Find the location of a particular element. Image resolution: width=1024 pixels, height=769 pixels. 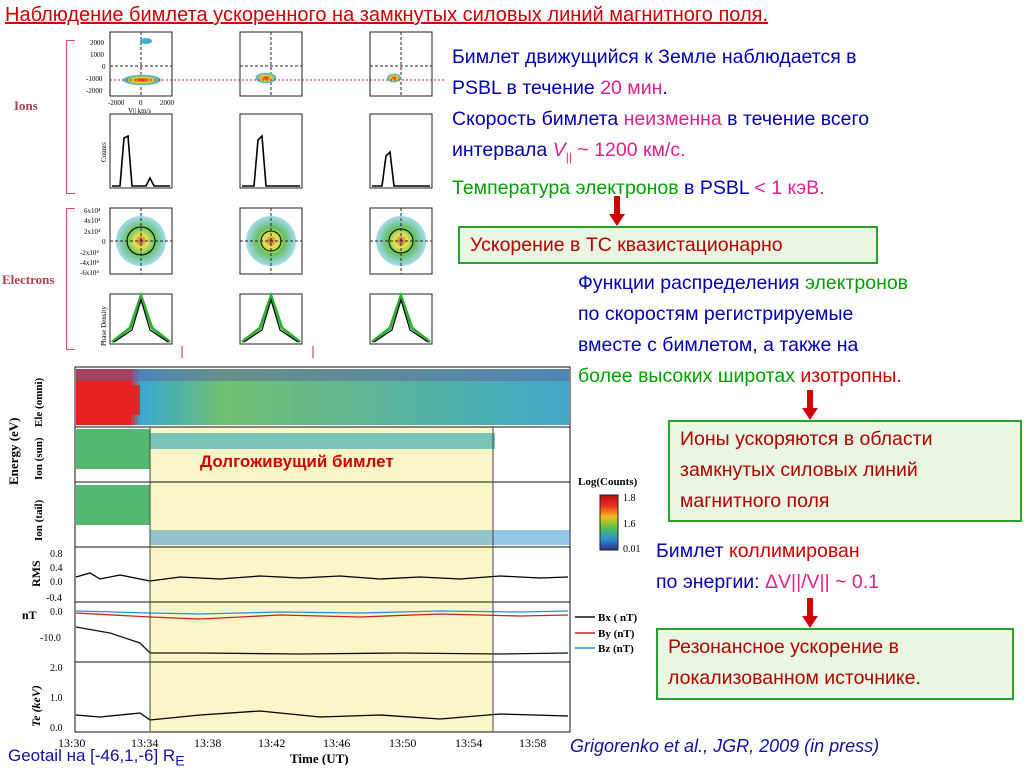

svg-text: 13:50 is located at coordinates (402, 743).